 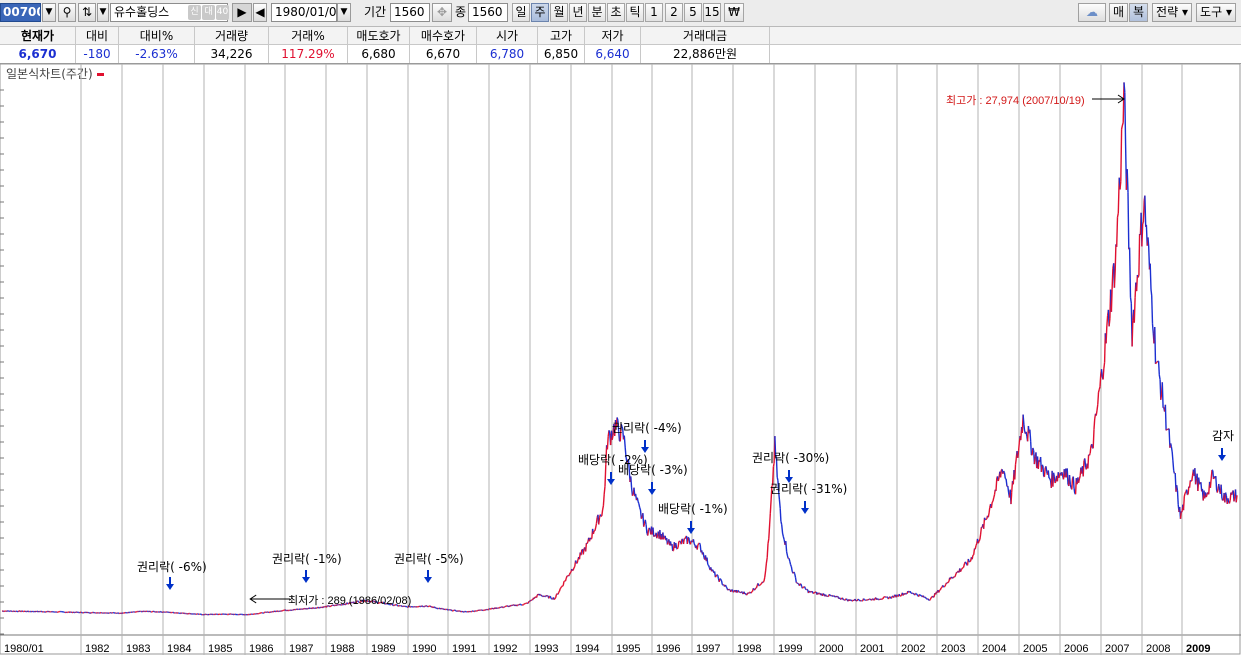 I want to click on tools-button: 도구 ▾, so click(x=1216, y=12).